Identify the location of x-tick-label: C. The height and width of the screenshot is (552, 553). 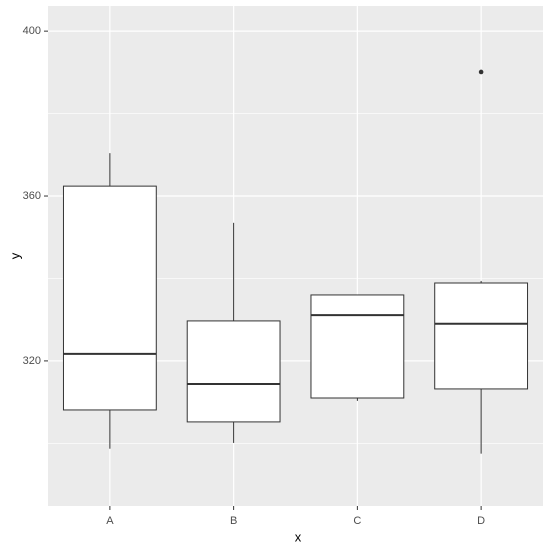
(357, 521).